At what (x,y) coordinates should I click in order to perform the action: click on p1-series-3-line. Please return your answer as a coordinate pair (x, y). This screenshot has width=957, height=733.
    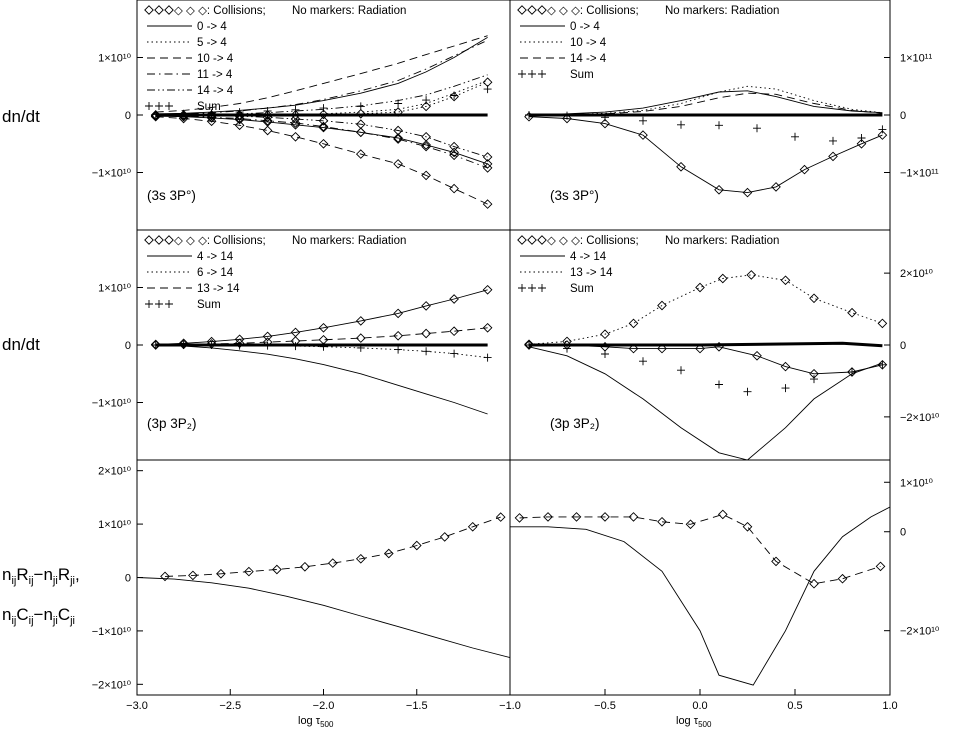
    Looking at the image, I should click on (321, 77).